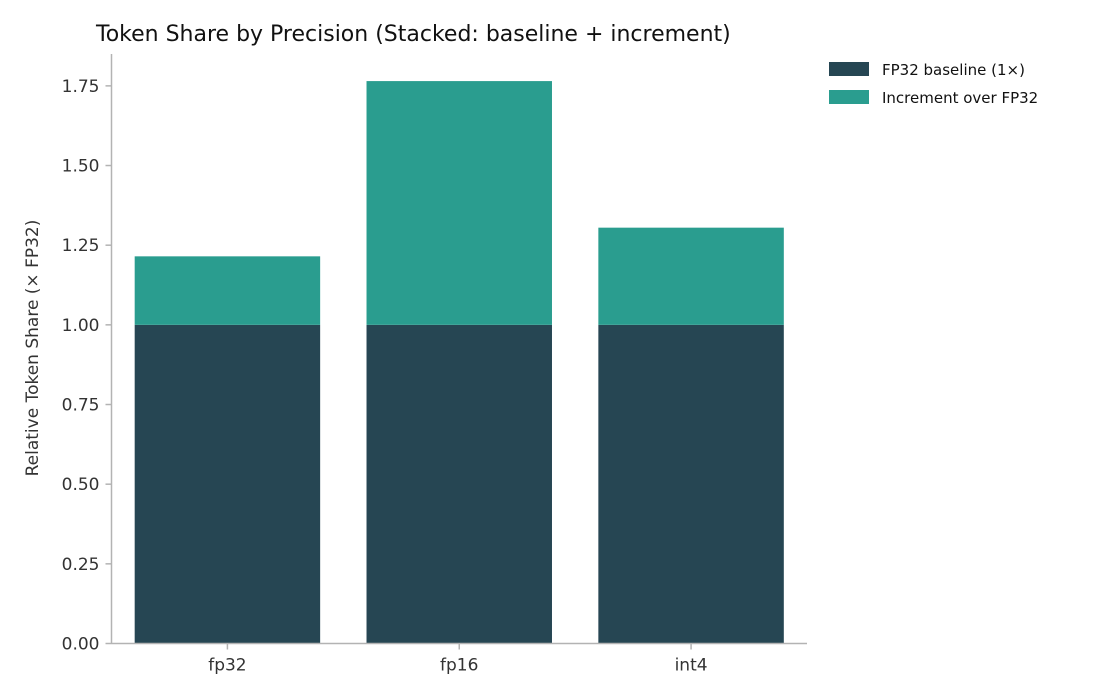 The image size is (1120, 700). Describe the element at coordinates (849, 97) in the screenshot. I see `legend-swatch-increment` at that location.